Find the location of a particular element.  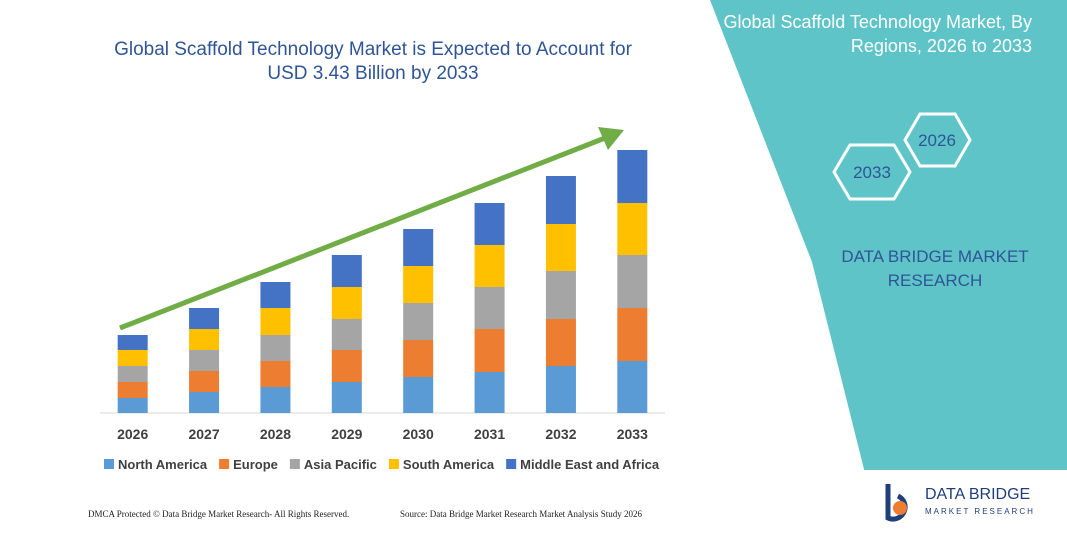

logo-name: DATA BRIDGE is located at coordinates (977, 494).